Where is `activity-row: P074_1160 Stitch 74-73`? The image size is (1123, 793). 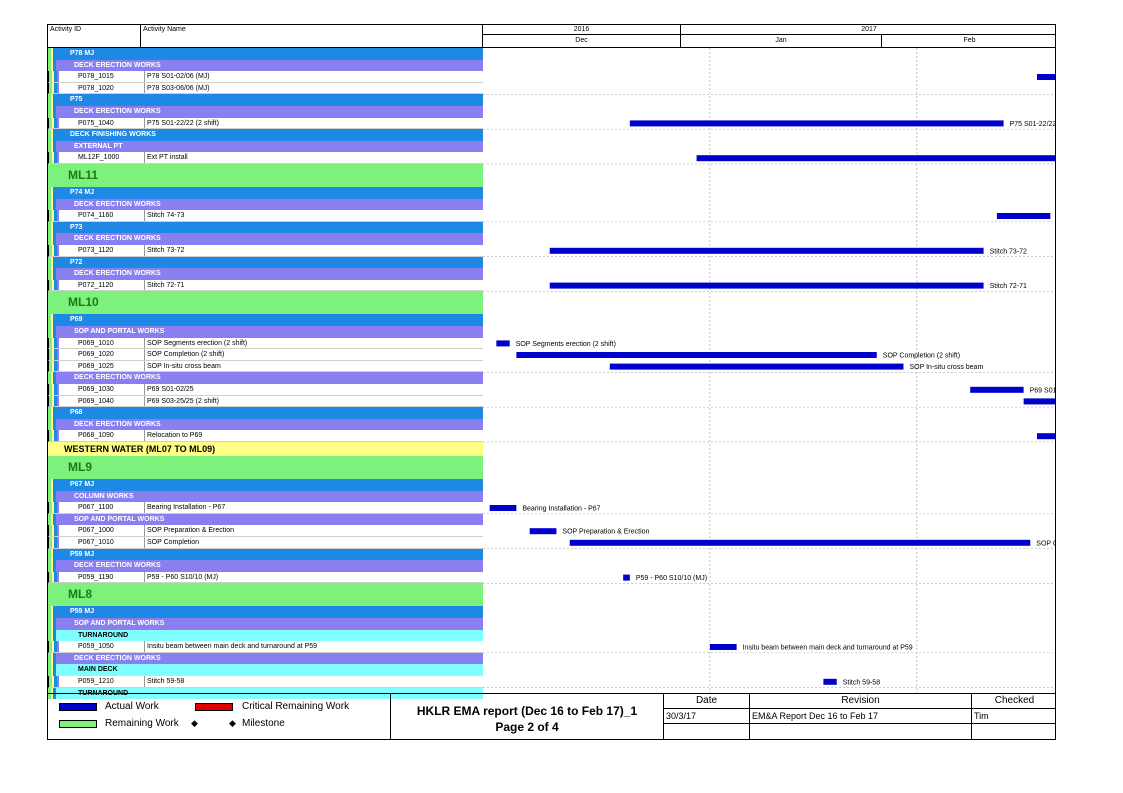
activity-row: P074_1160 Stitch 74-73 is located at coordinates (265, 216).